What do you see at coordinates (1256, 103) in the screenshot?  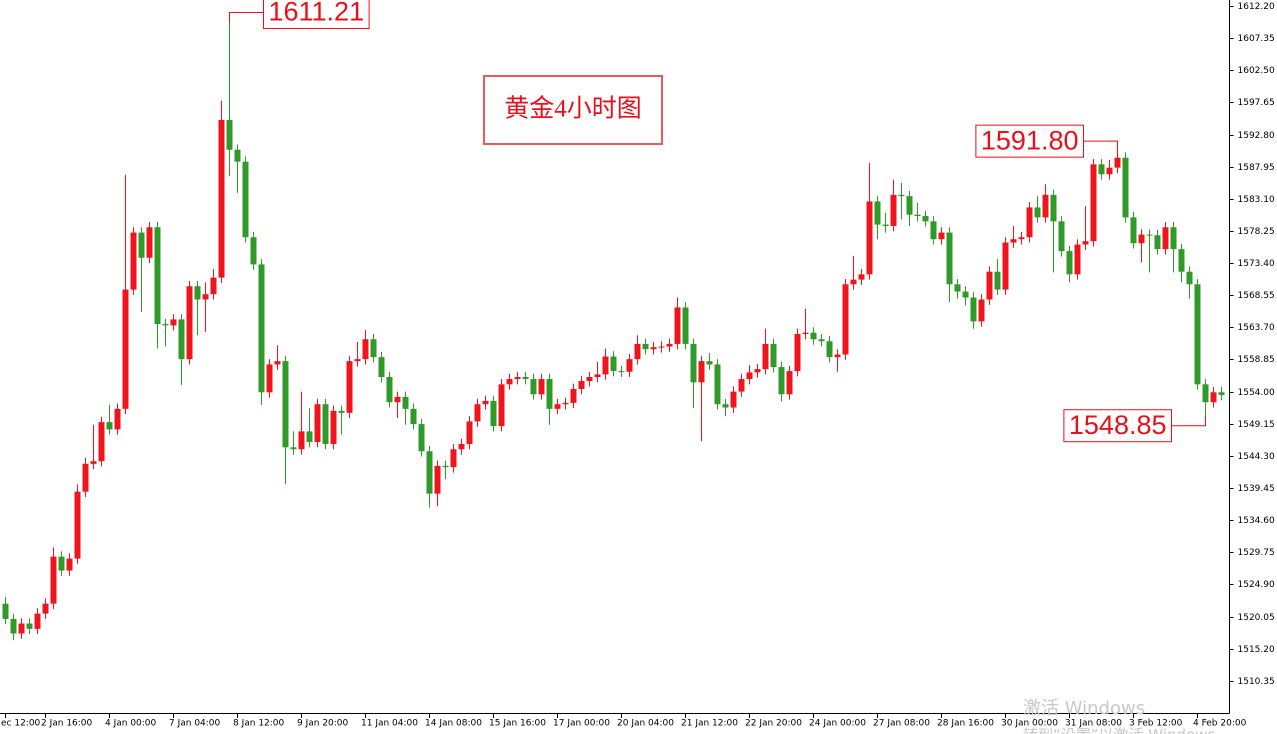 I see `y-tick-label: 1597.65` at bounding box center [1256, 103].